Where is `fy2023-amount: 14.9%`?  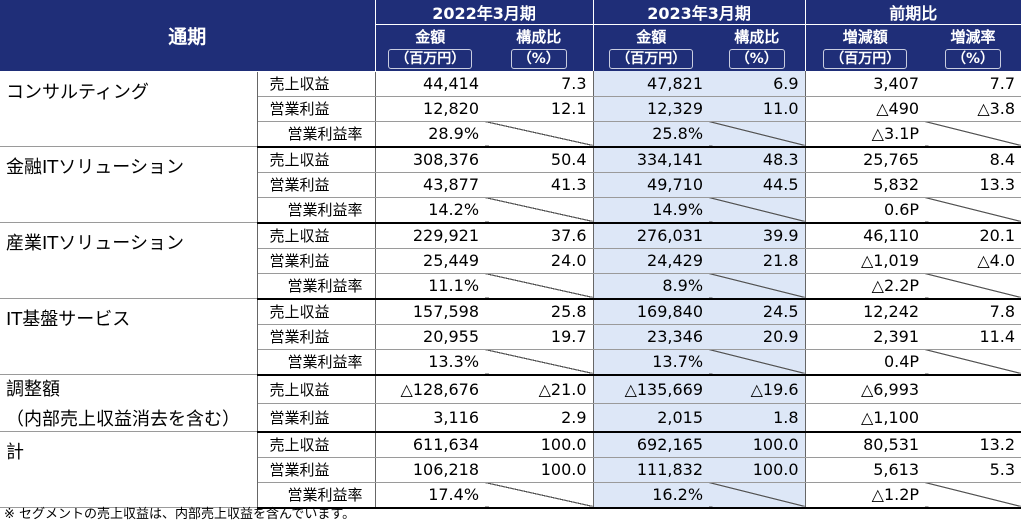 fy2023-amount: 14.9% is located at coordinates (651, 210).